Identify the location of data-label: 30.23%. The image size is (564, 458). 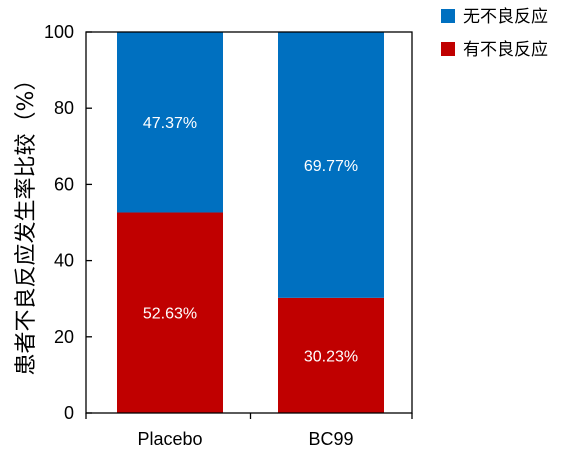
(331, 356).